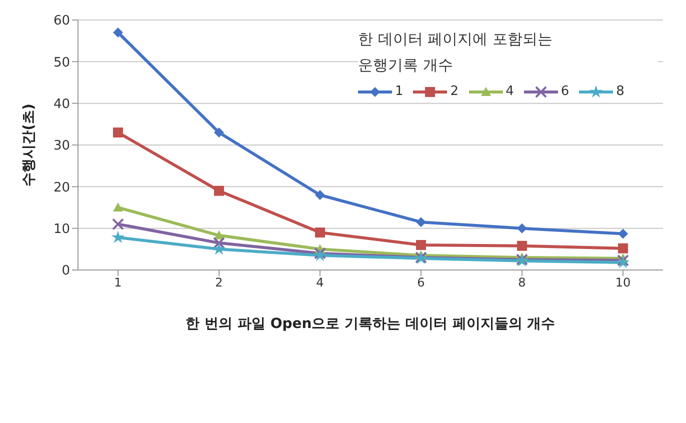  I want to click on x-tick-label: 6, so click(421, 283).